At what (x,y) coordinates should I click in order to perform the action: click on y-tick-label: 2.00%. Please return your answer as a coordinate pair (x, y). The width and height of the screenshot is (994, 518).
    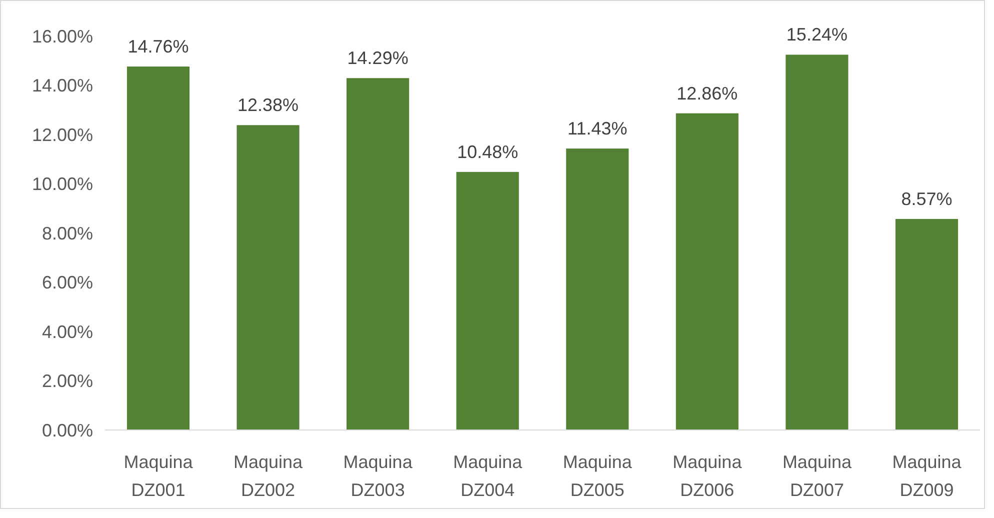
    Looking at the image, I should click on (67, 381).